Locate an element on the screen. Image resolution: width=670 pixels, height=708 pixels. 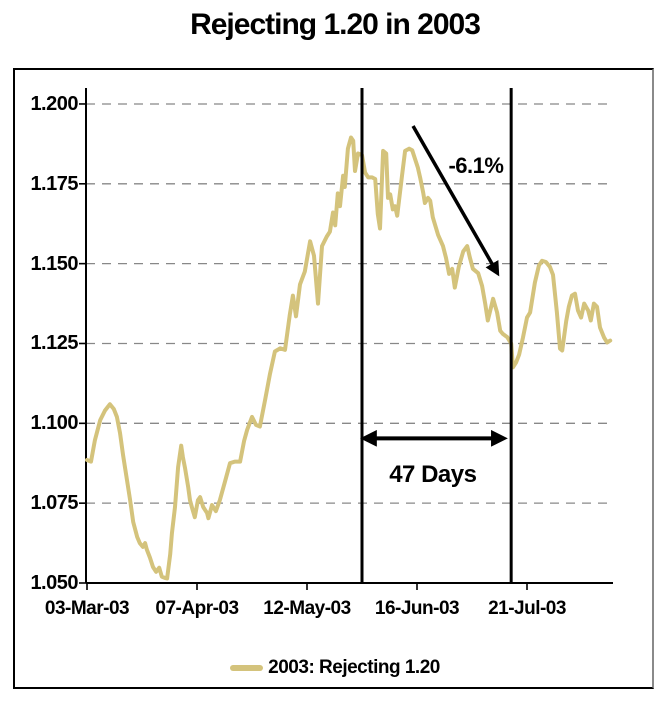
y-axis-tick-label: 1.050 is located at coordinates (54, 583).